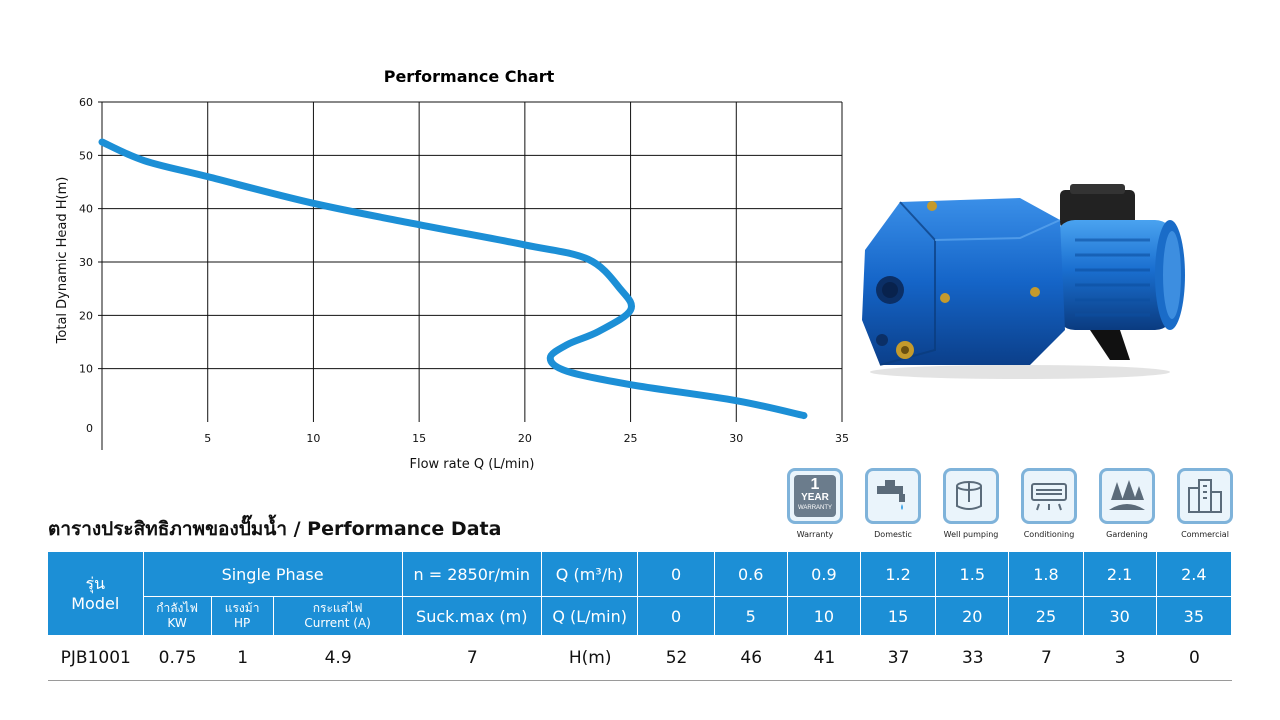  I want to click on x-tick-label: 5, so click(207, 438).